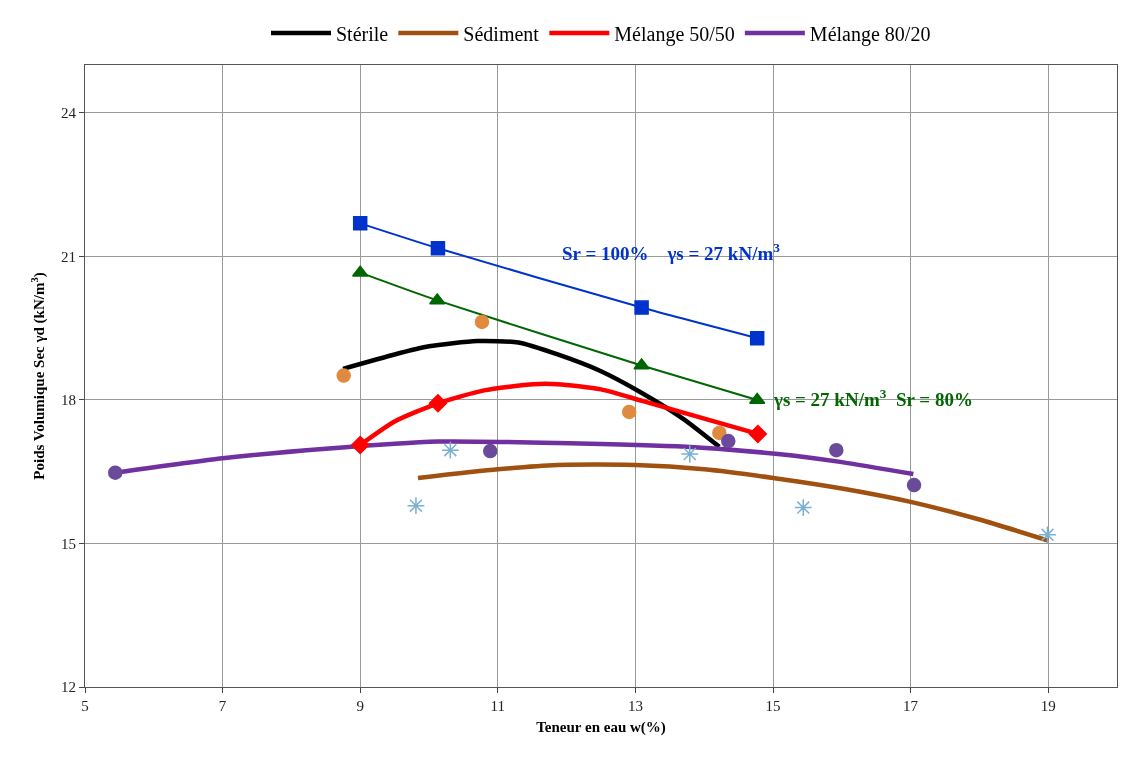  Describe the element at coordinates (911, 706) in the screenshot. I see `x-tick-label: 17` at that location.